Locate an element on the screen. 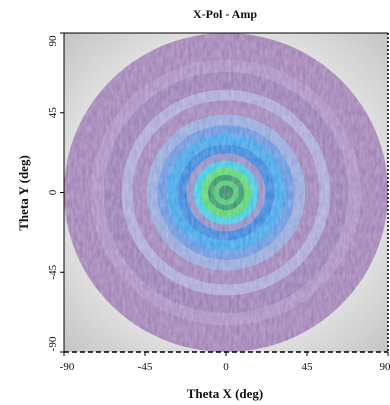 The image size is (390, 405). y-tick-label: 0 is located at coordinates (53, 192).